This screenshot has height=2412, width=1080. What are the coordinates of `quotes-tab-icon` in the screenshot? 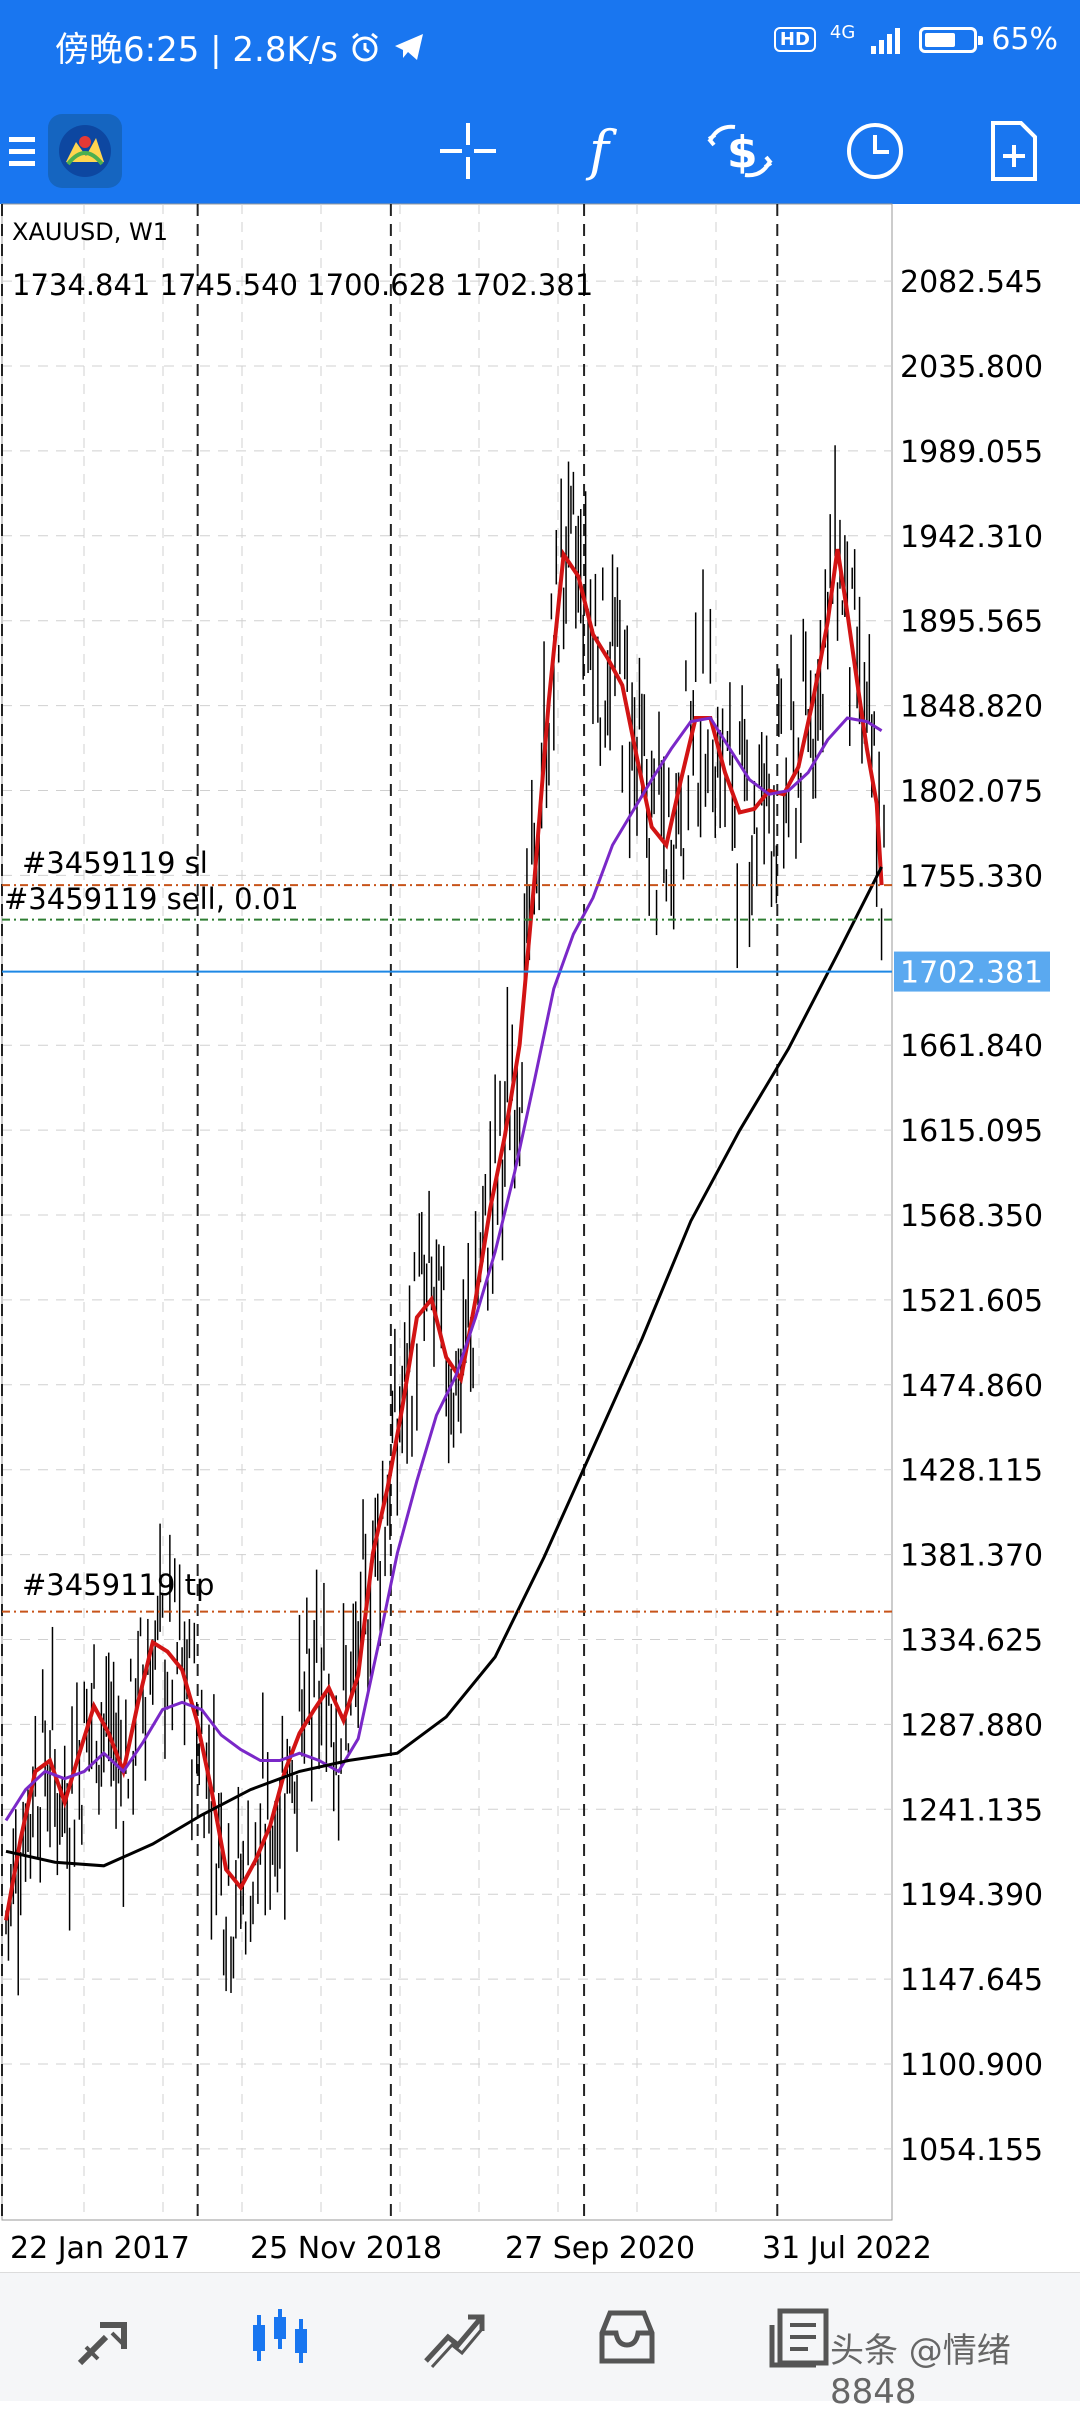 It's located at (107, 2338).